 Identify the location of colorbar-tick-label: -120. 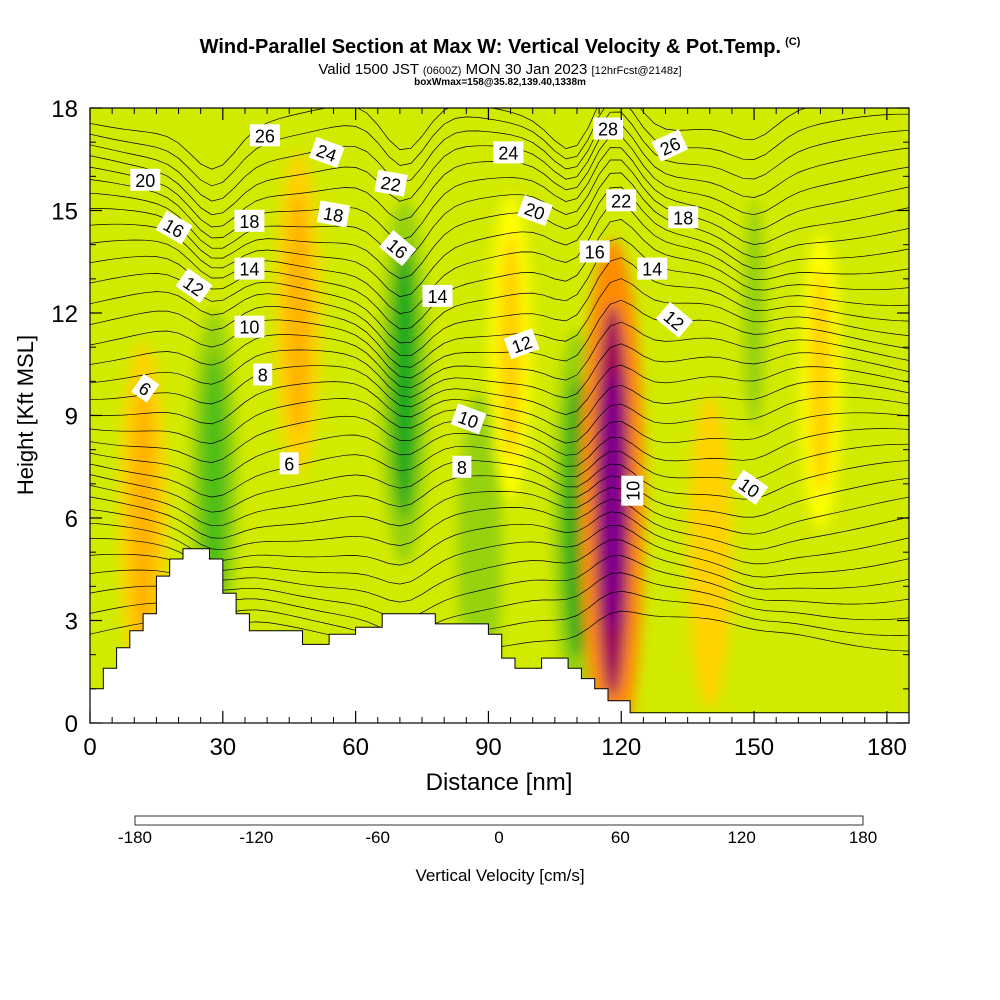
(256, 837).